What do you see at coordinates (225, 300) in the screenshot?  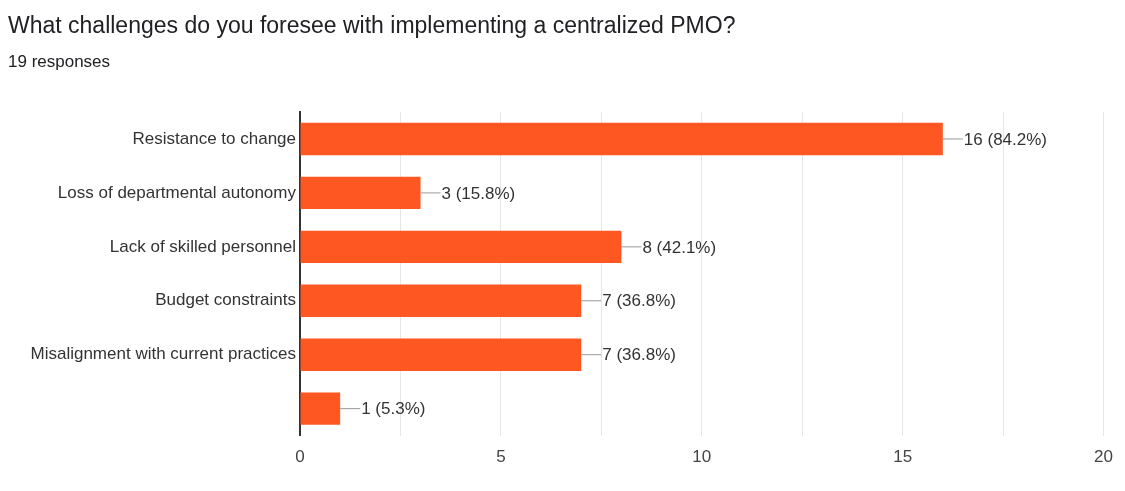 I see `y-tick-label: Budget constraints` at bounding box center [225, 300].